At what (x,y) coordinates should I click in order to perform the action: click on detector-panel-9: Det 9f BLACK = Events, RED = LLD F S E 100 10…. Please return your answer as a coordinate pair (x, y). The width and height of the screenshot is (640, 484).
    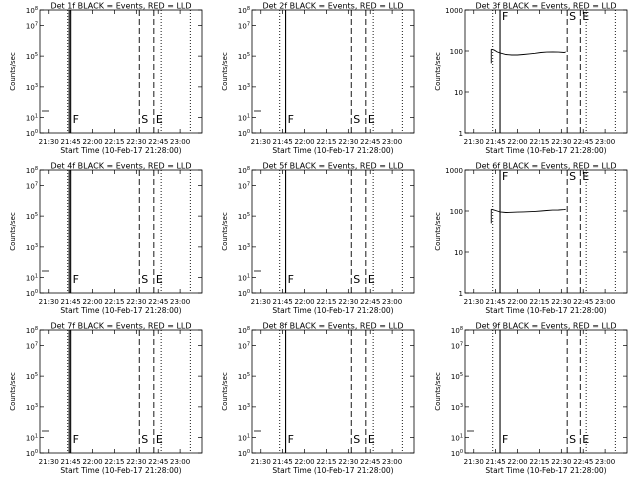
    Looking at the image, I should click on (531, 398).